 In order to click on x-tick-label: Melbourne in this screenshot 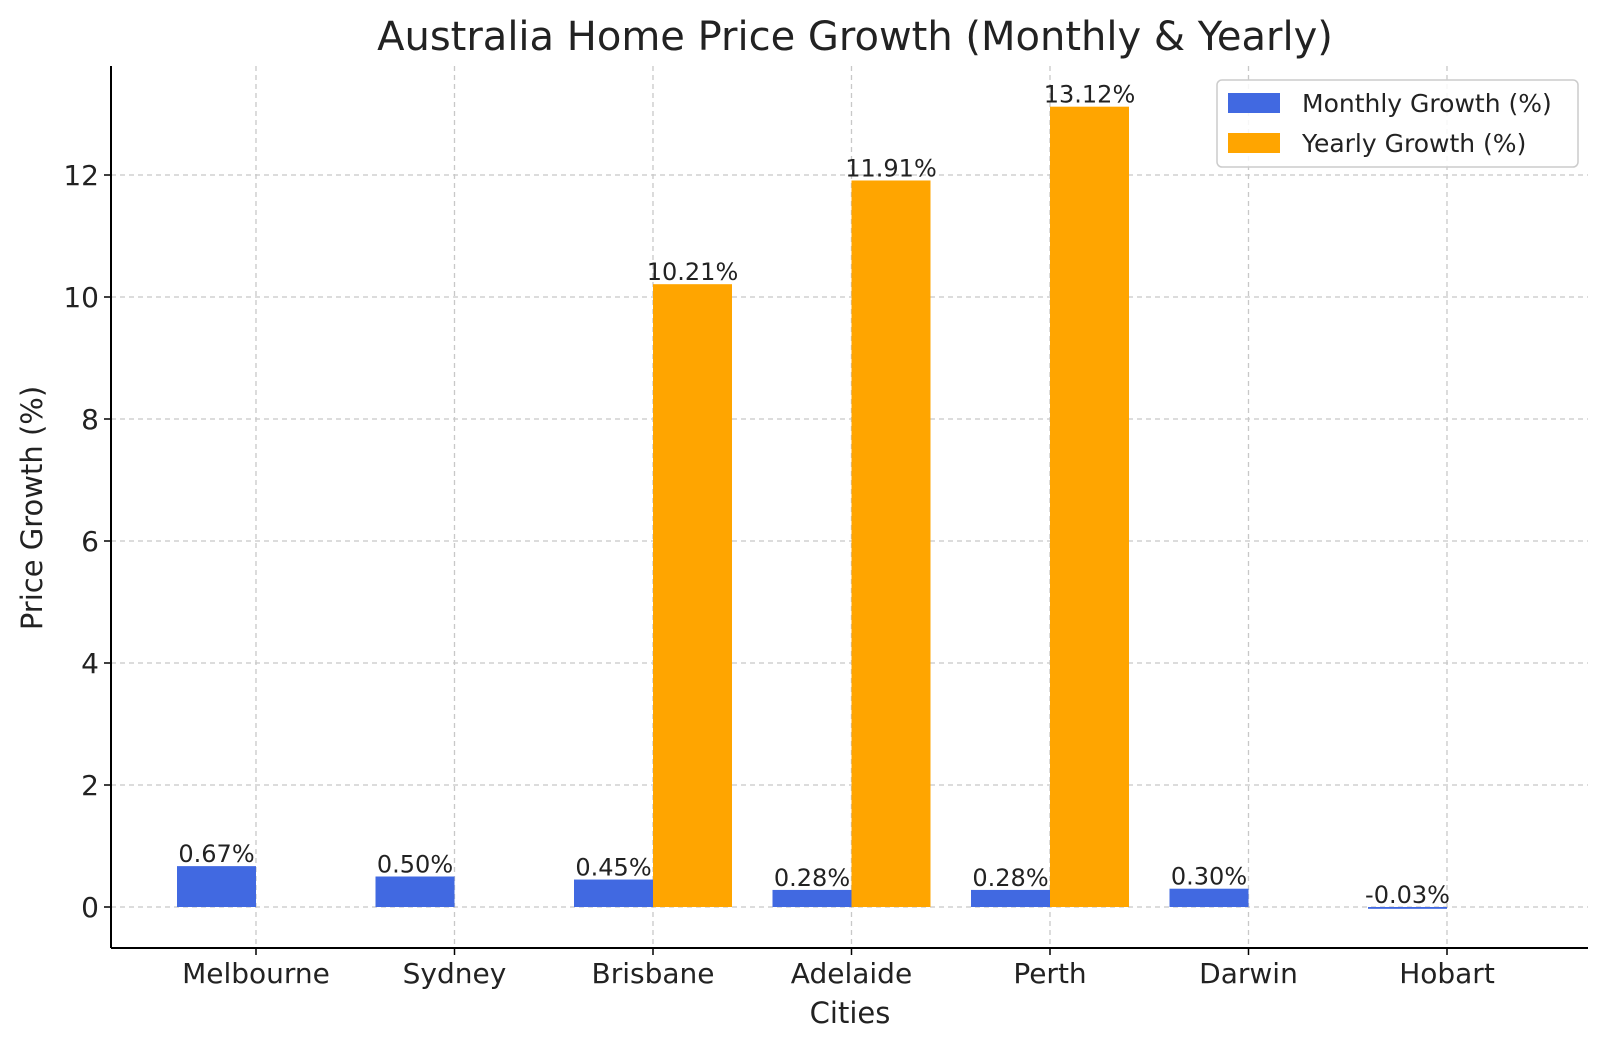, I will do `click(256, 973)`.